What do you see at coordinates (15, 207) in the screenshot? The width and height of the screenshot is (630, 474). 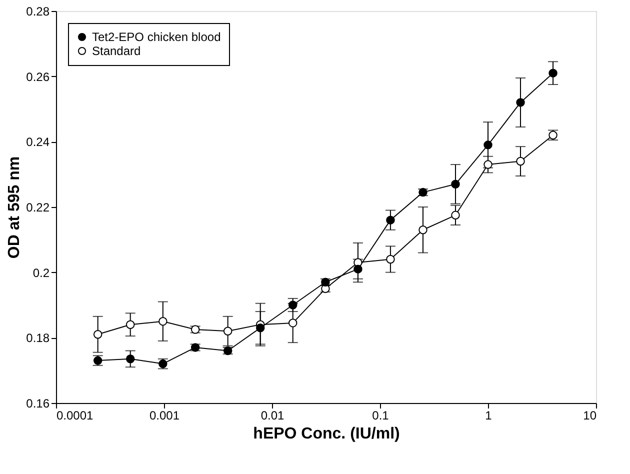 I see `y-axis-title: OD at 595 nm` at bounding box center [15, 207].